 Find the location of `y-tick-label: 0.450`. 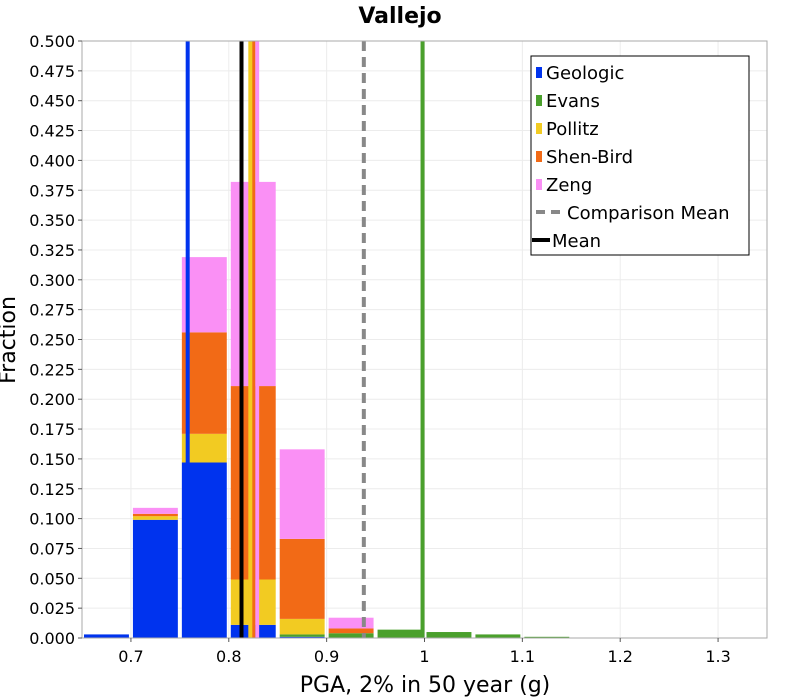

y-tick-label: 0.450 is located at coordinates (52, 101).